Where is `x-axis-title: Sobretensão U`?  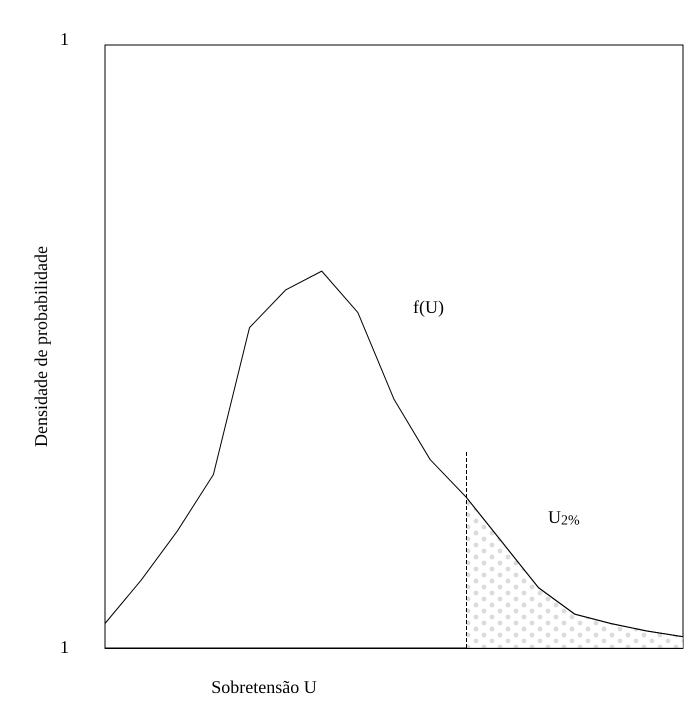
x-axis-title: Sobretensão U is located at coordinates (264, 687).